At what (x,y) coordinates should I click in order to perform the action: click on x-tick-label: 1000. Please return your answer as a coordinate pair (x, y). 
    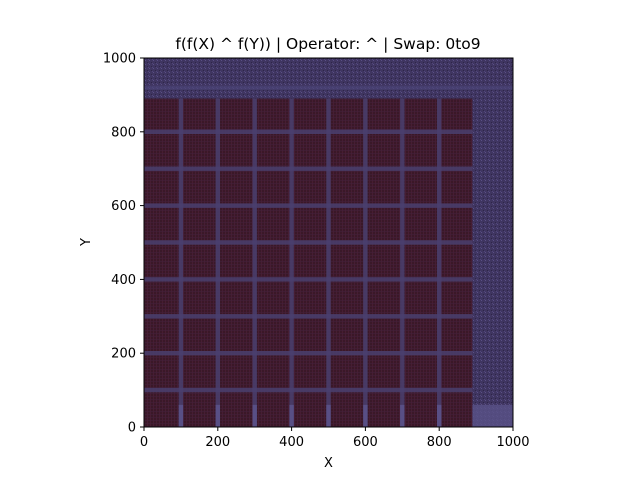
    Looking at the image, I should click on (512, 442).